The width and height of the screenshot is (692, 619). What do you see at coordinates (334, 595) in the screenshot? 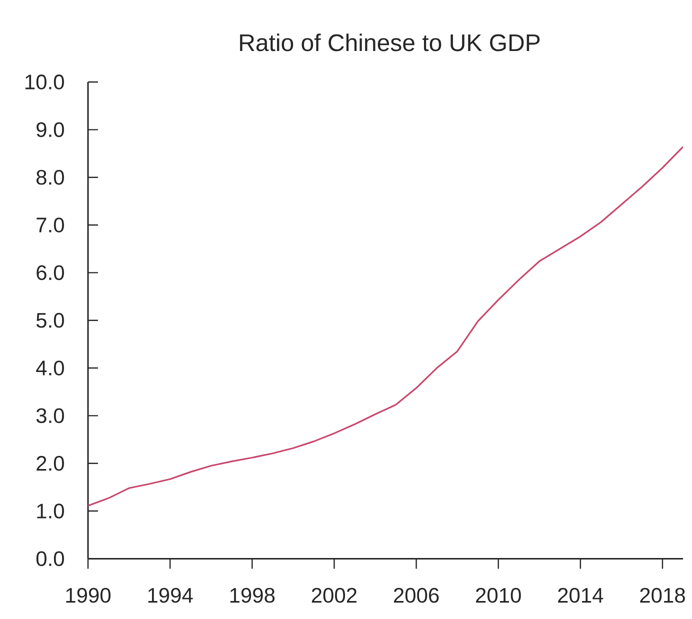
I see `x-tick-label: 2002` at bounding box center [334, 595].